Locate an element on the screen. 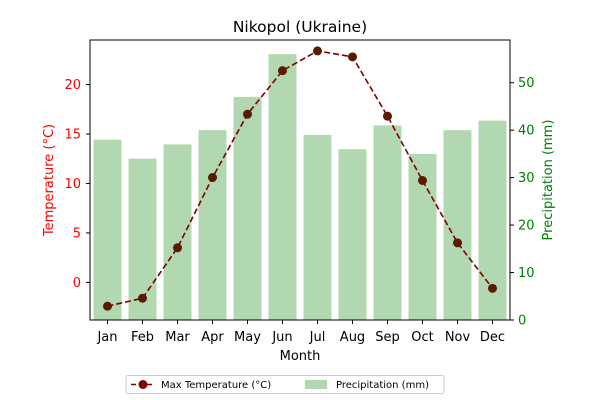 Image resolution: width=600 pixels, height=400 pixels. y-left-tick-label-20: 20 is located at coordinates (72, 85).